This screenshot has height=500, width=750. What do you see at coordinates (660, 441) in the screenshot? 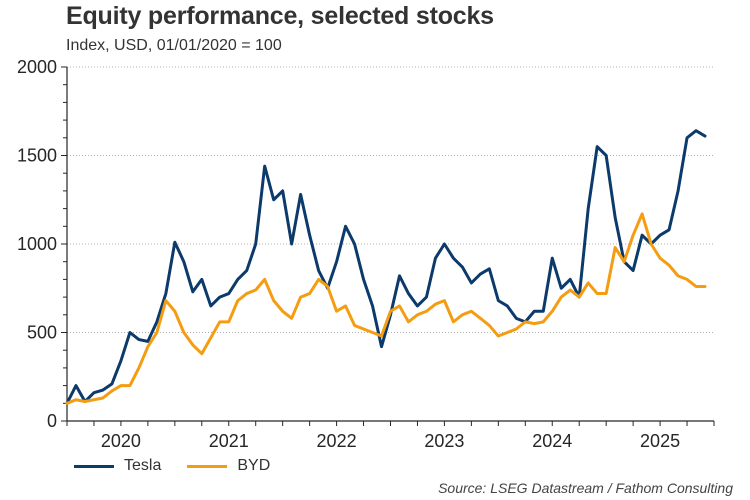
I see `x-tick-label: 2025` at bounding box center [660, 441].